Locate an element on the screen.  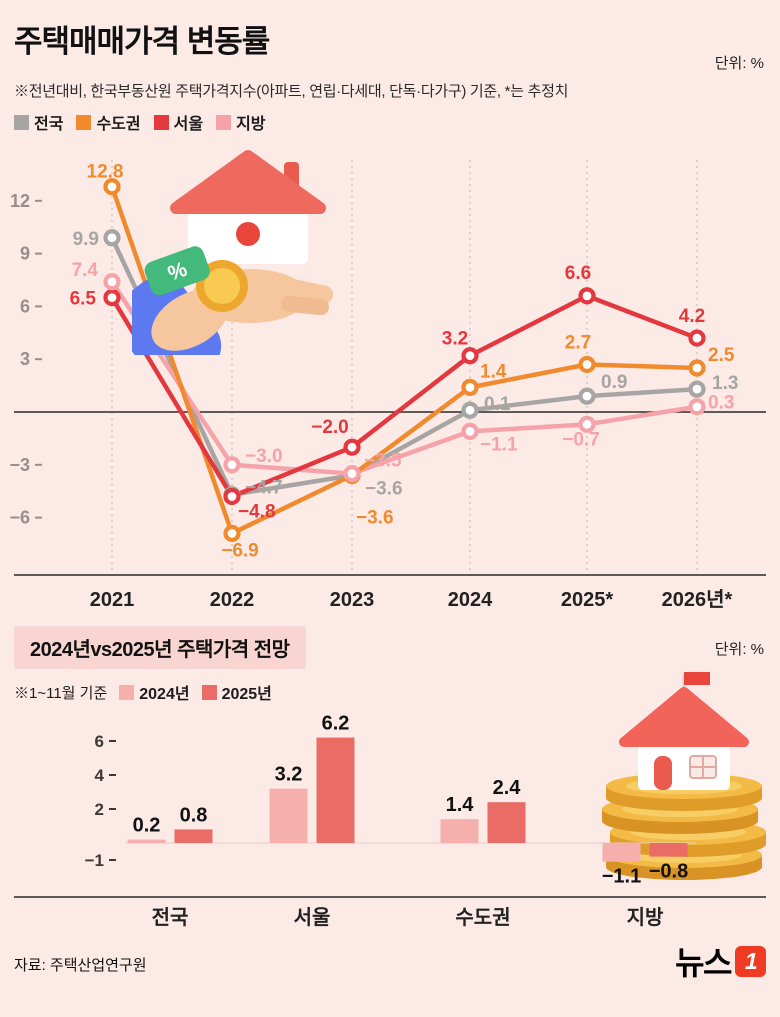
y-tick-label: 6 is located at coordinates (25, 306).